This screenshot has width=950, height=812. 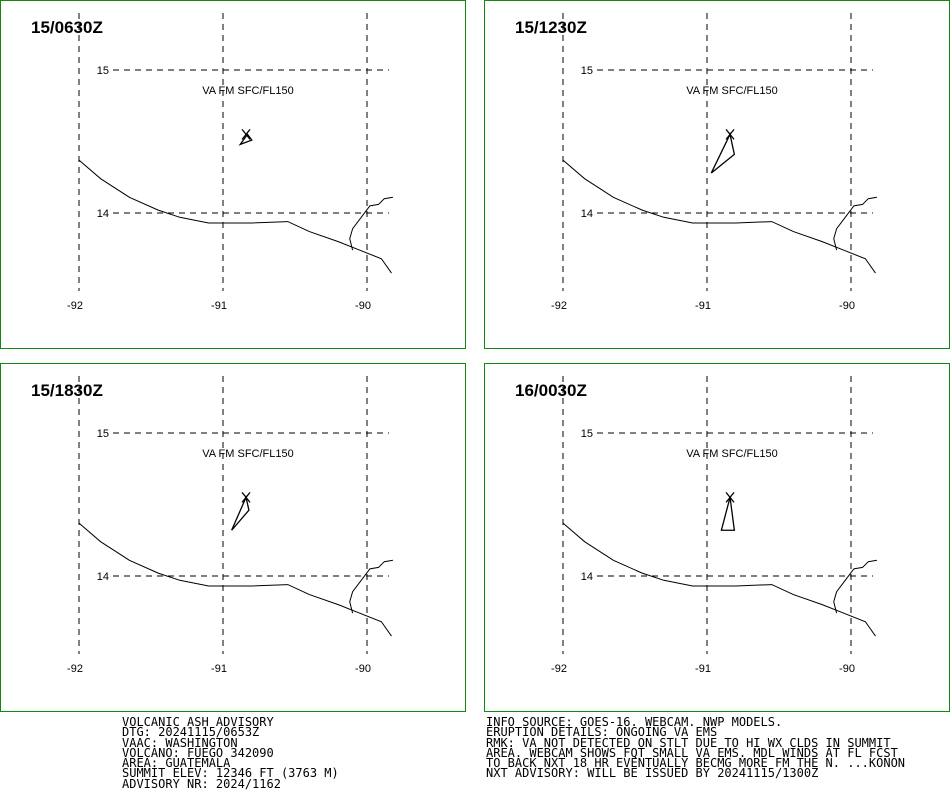 What do you see at coordinates (201, 783) in the screenshot?
I see `advisory-line: ADVISORY NR: 2024/1162` at bounding box center [201, 783].